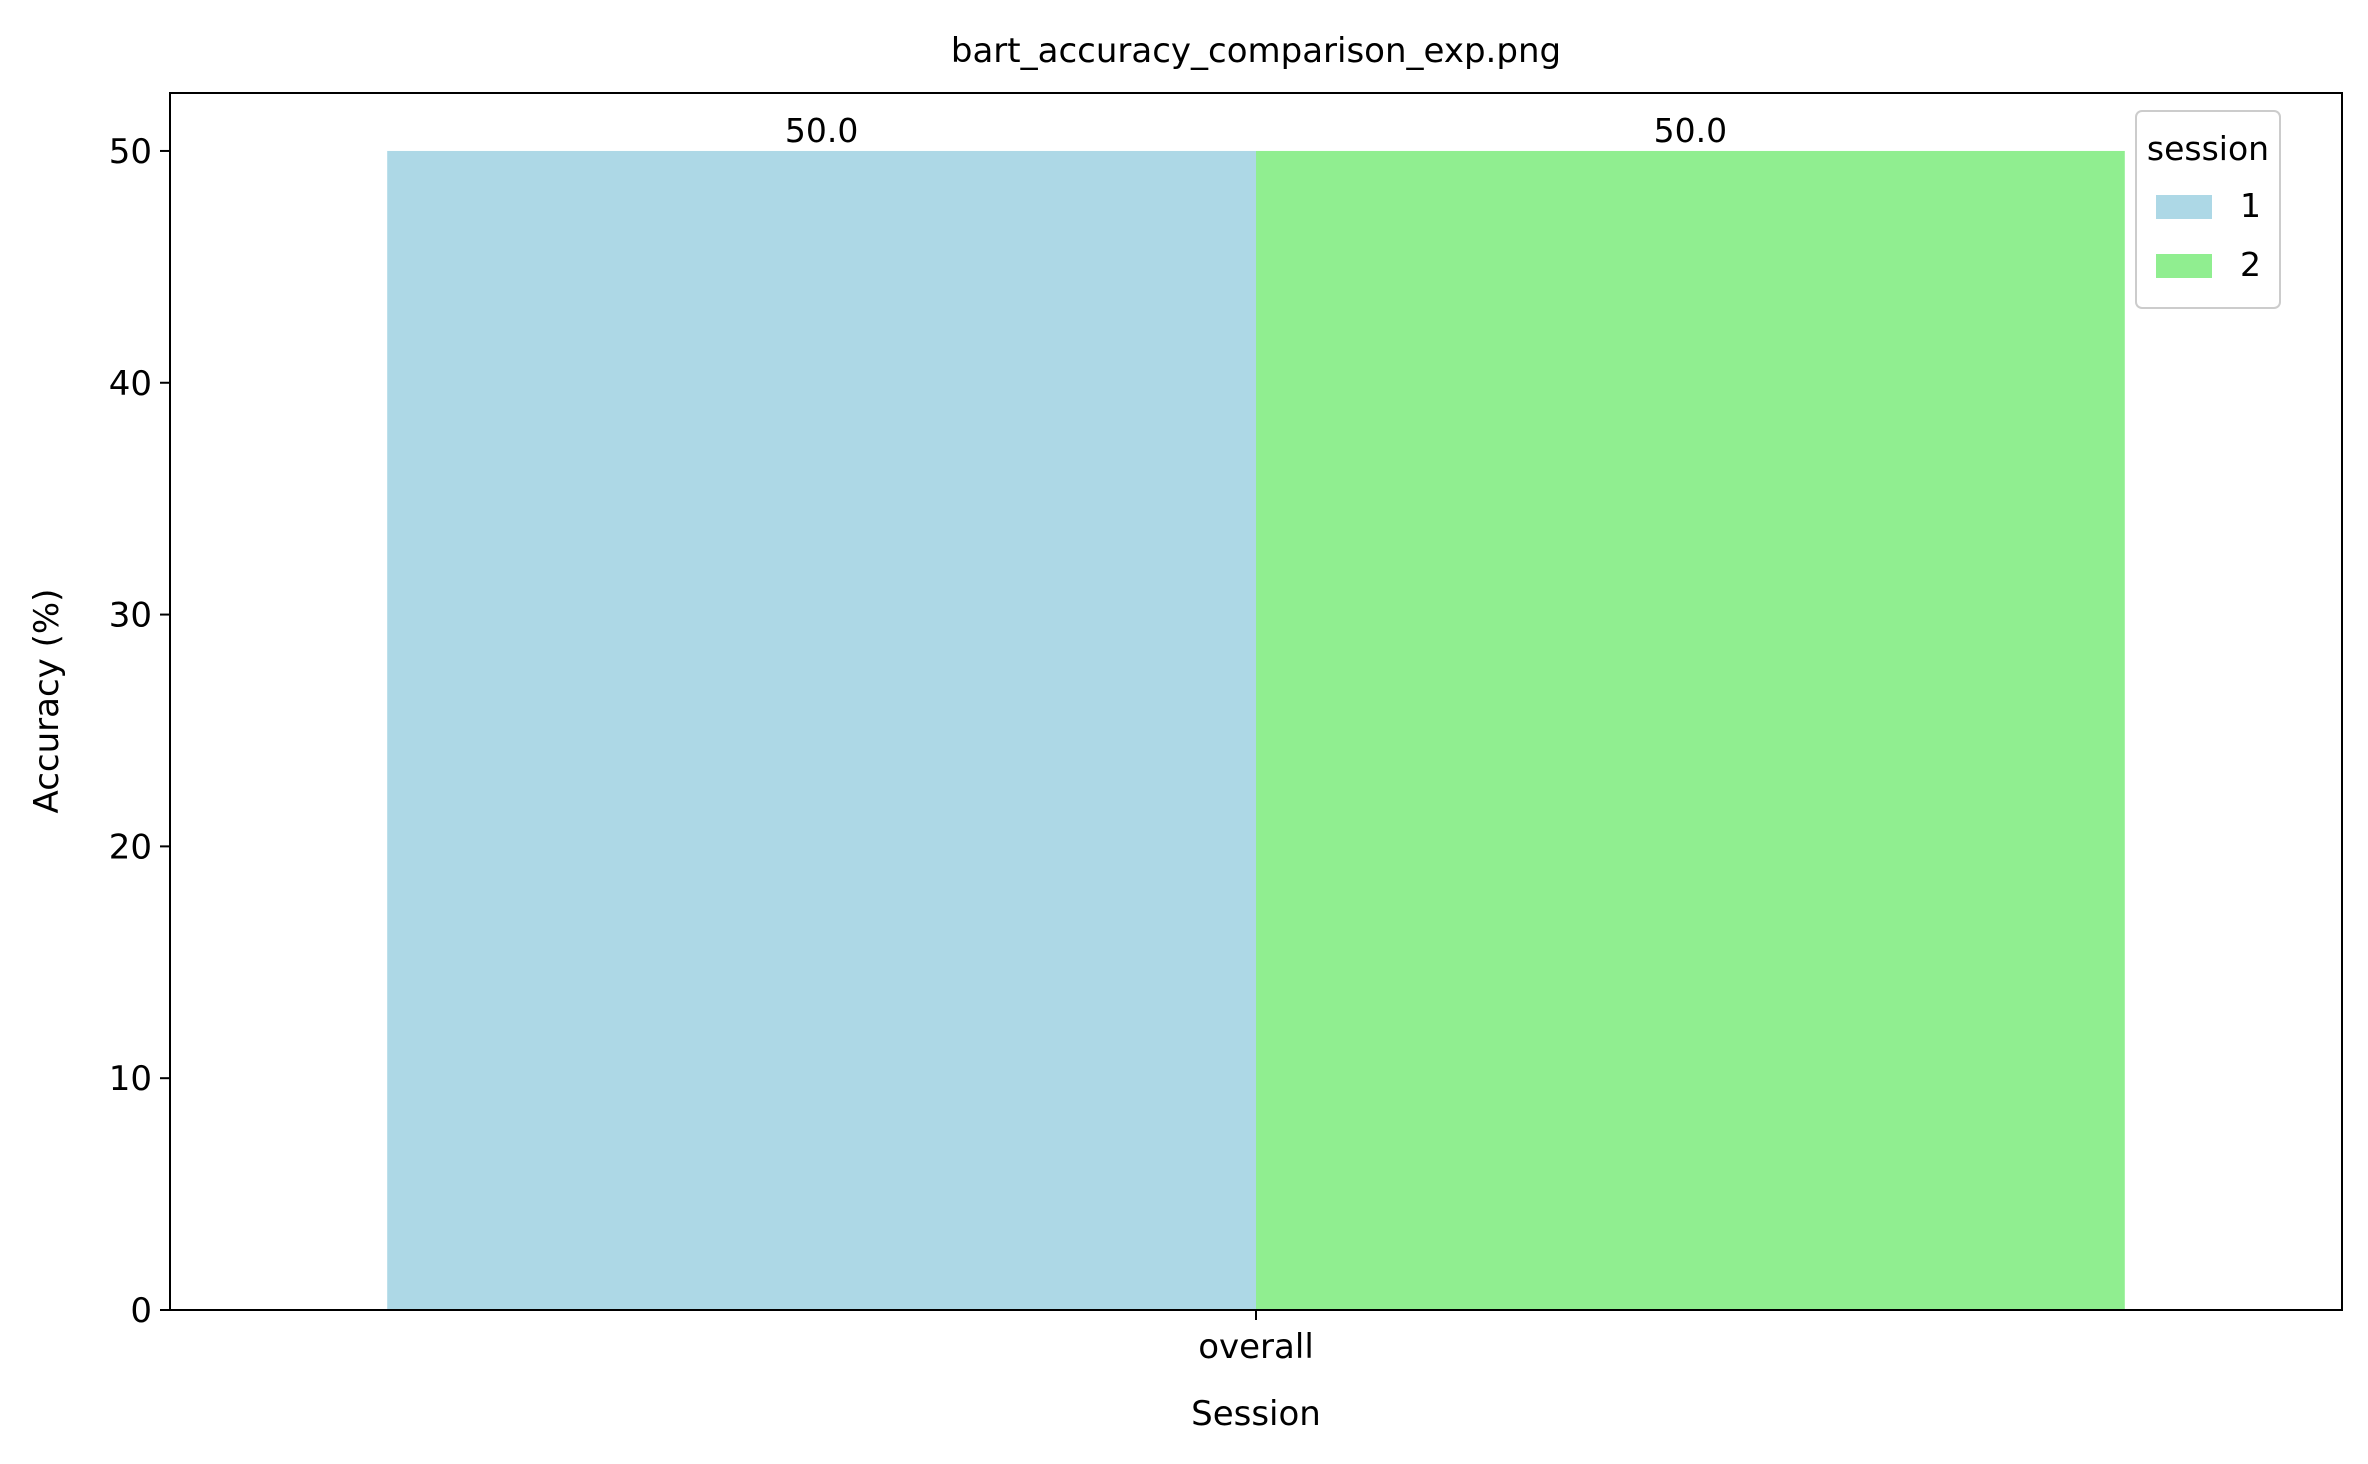 Image resolution: width=2368 pixels, height=1464 pixels. Describe the element at coordinates (1690, 130) in the screenshot. I see `value-label-session-2: 50.0` at that location.